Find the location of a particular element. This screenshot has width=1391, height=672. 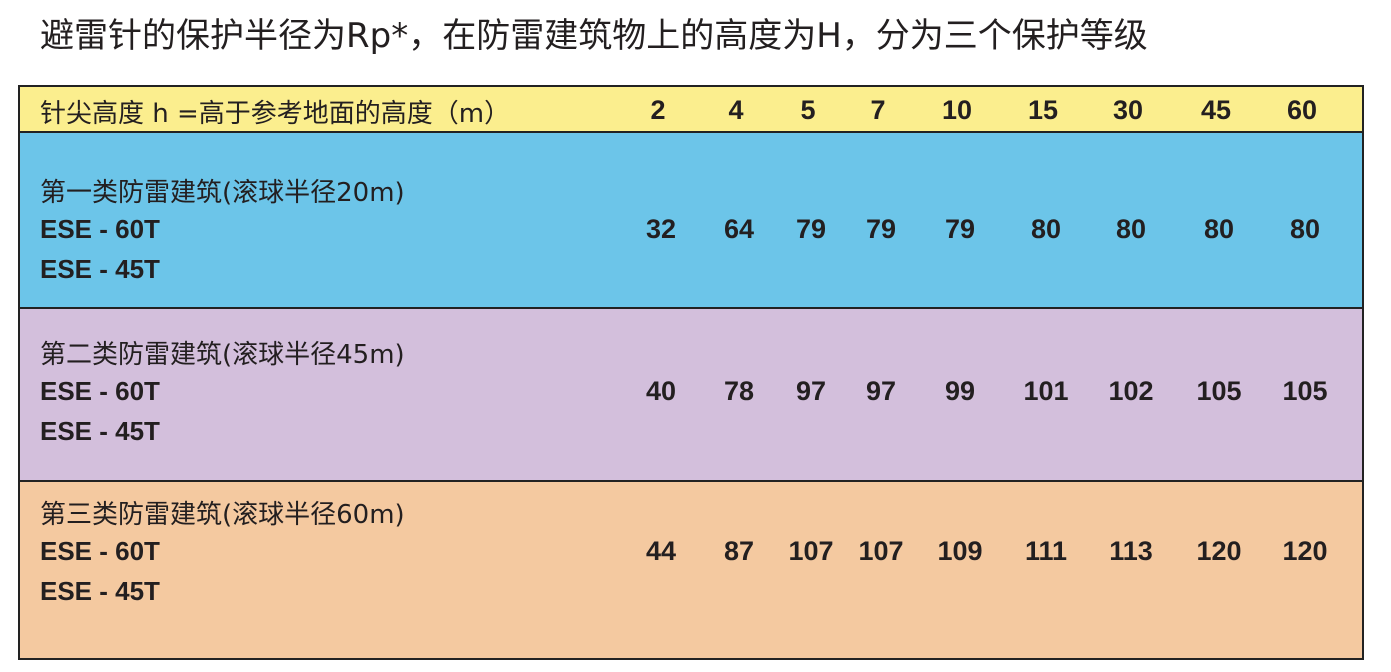

cell-value: 44 is located at coordinates (661, 551).